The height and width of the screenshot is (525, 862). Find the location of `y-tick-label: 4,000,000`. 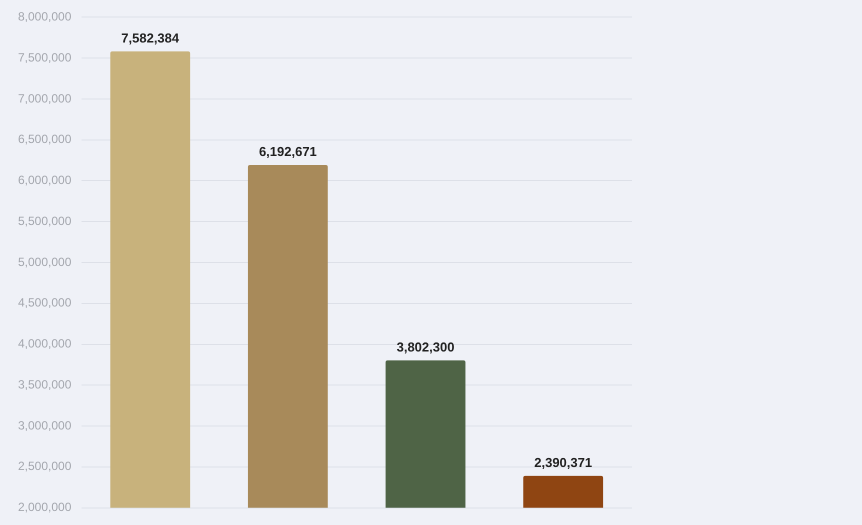

y-tick-label: 4,000,000 is located at coordinates (45, 343).